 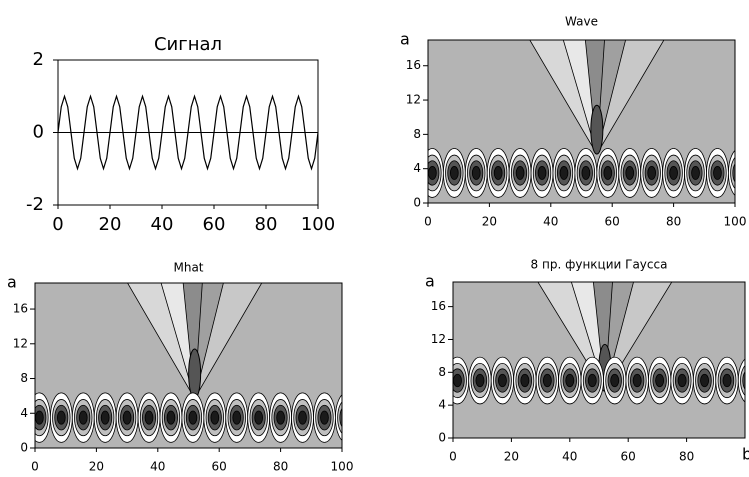 I want to click on panel-title: Mhat, so click(x=188, y=268).